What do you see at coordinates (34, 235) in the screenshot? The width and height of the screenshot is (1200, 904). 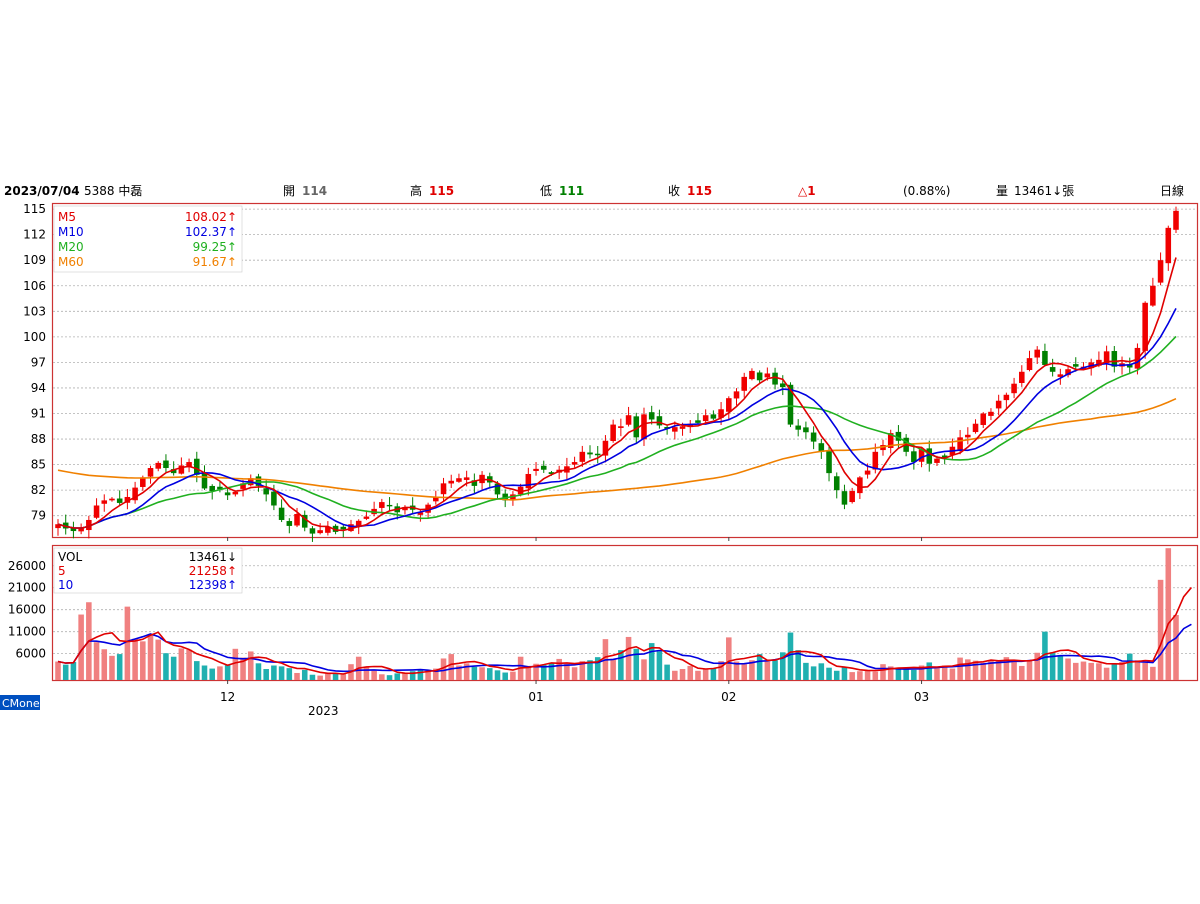 I see `price-y-tick-label: 112` at bounding box center [34, 235].